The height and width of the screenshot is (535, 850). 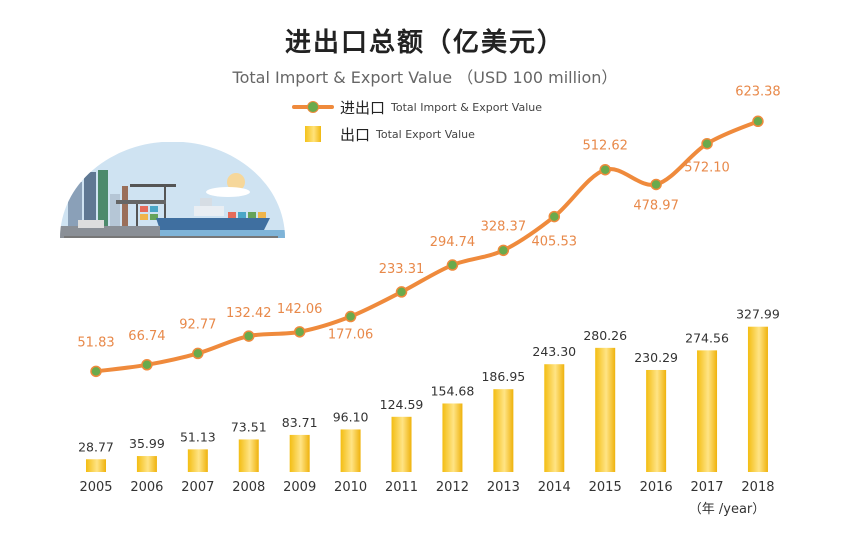 I want to click on x-tick-2009: 2009, so click(x=299, y=487).